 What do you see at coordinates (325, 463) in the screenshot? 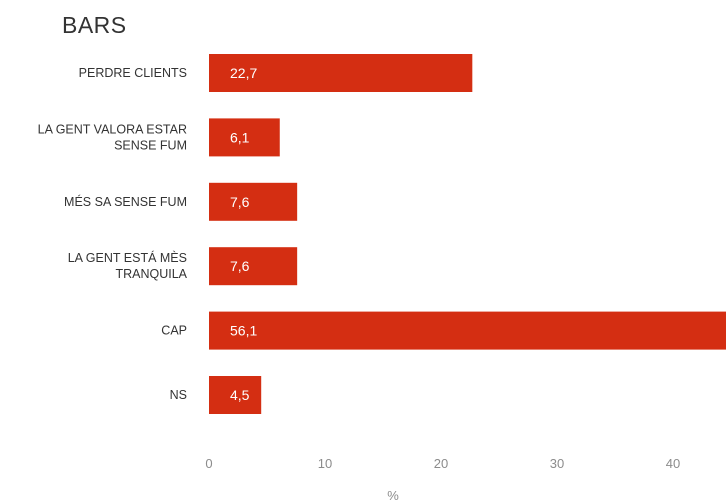
I see `x-tick-label: 10` at bounding box center [325, 463].